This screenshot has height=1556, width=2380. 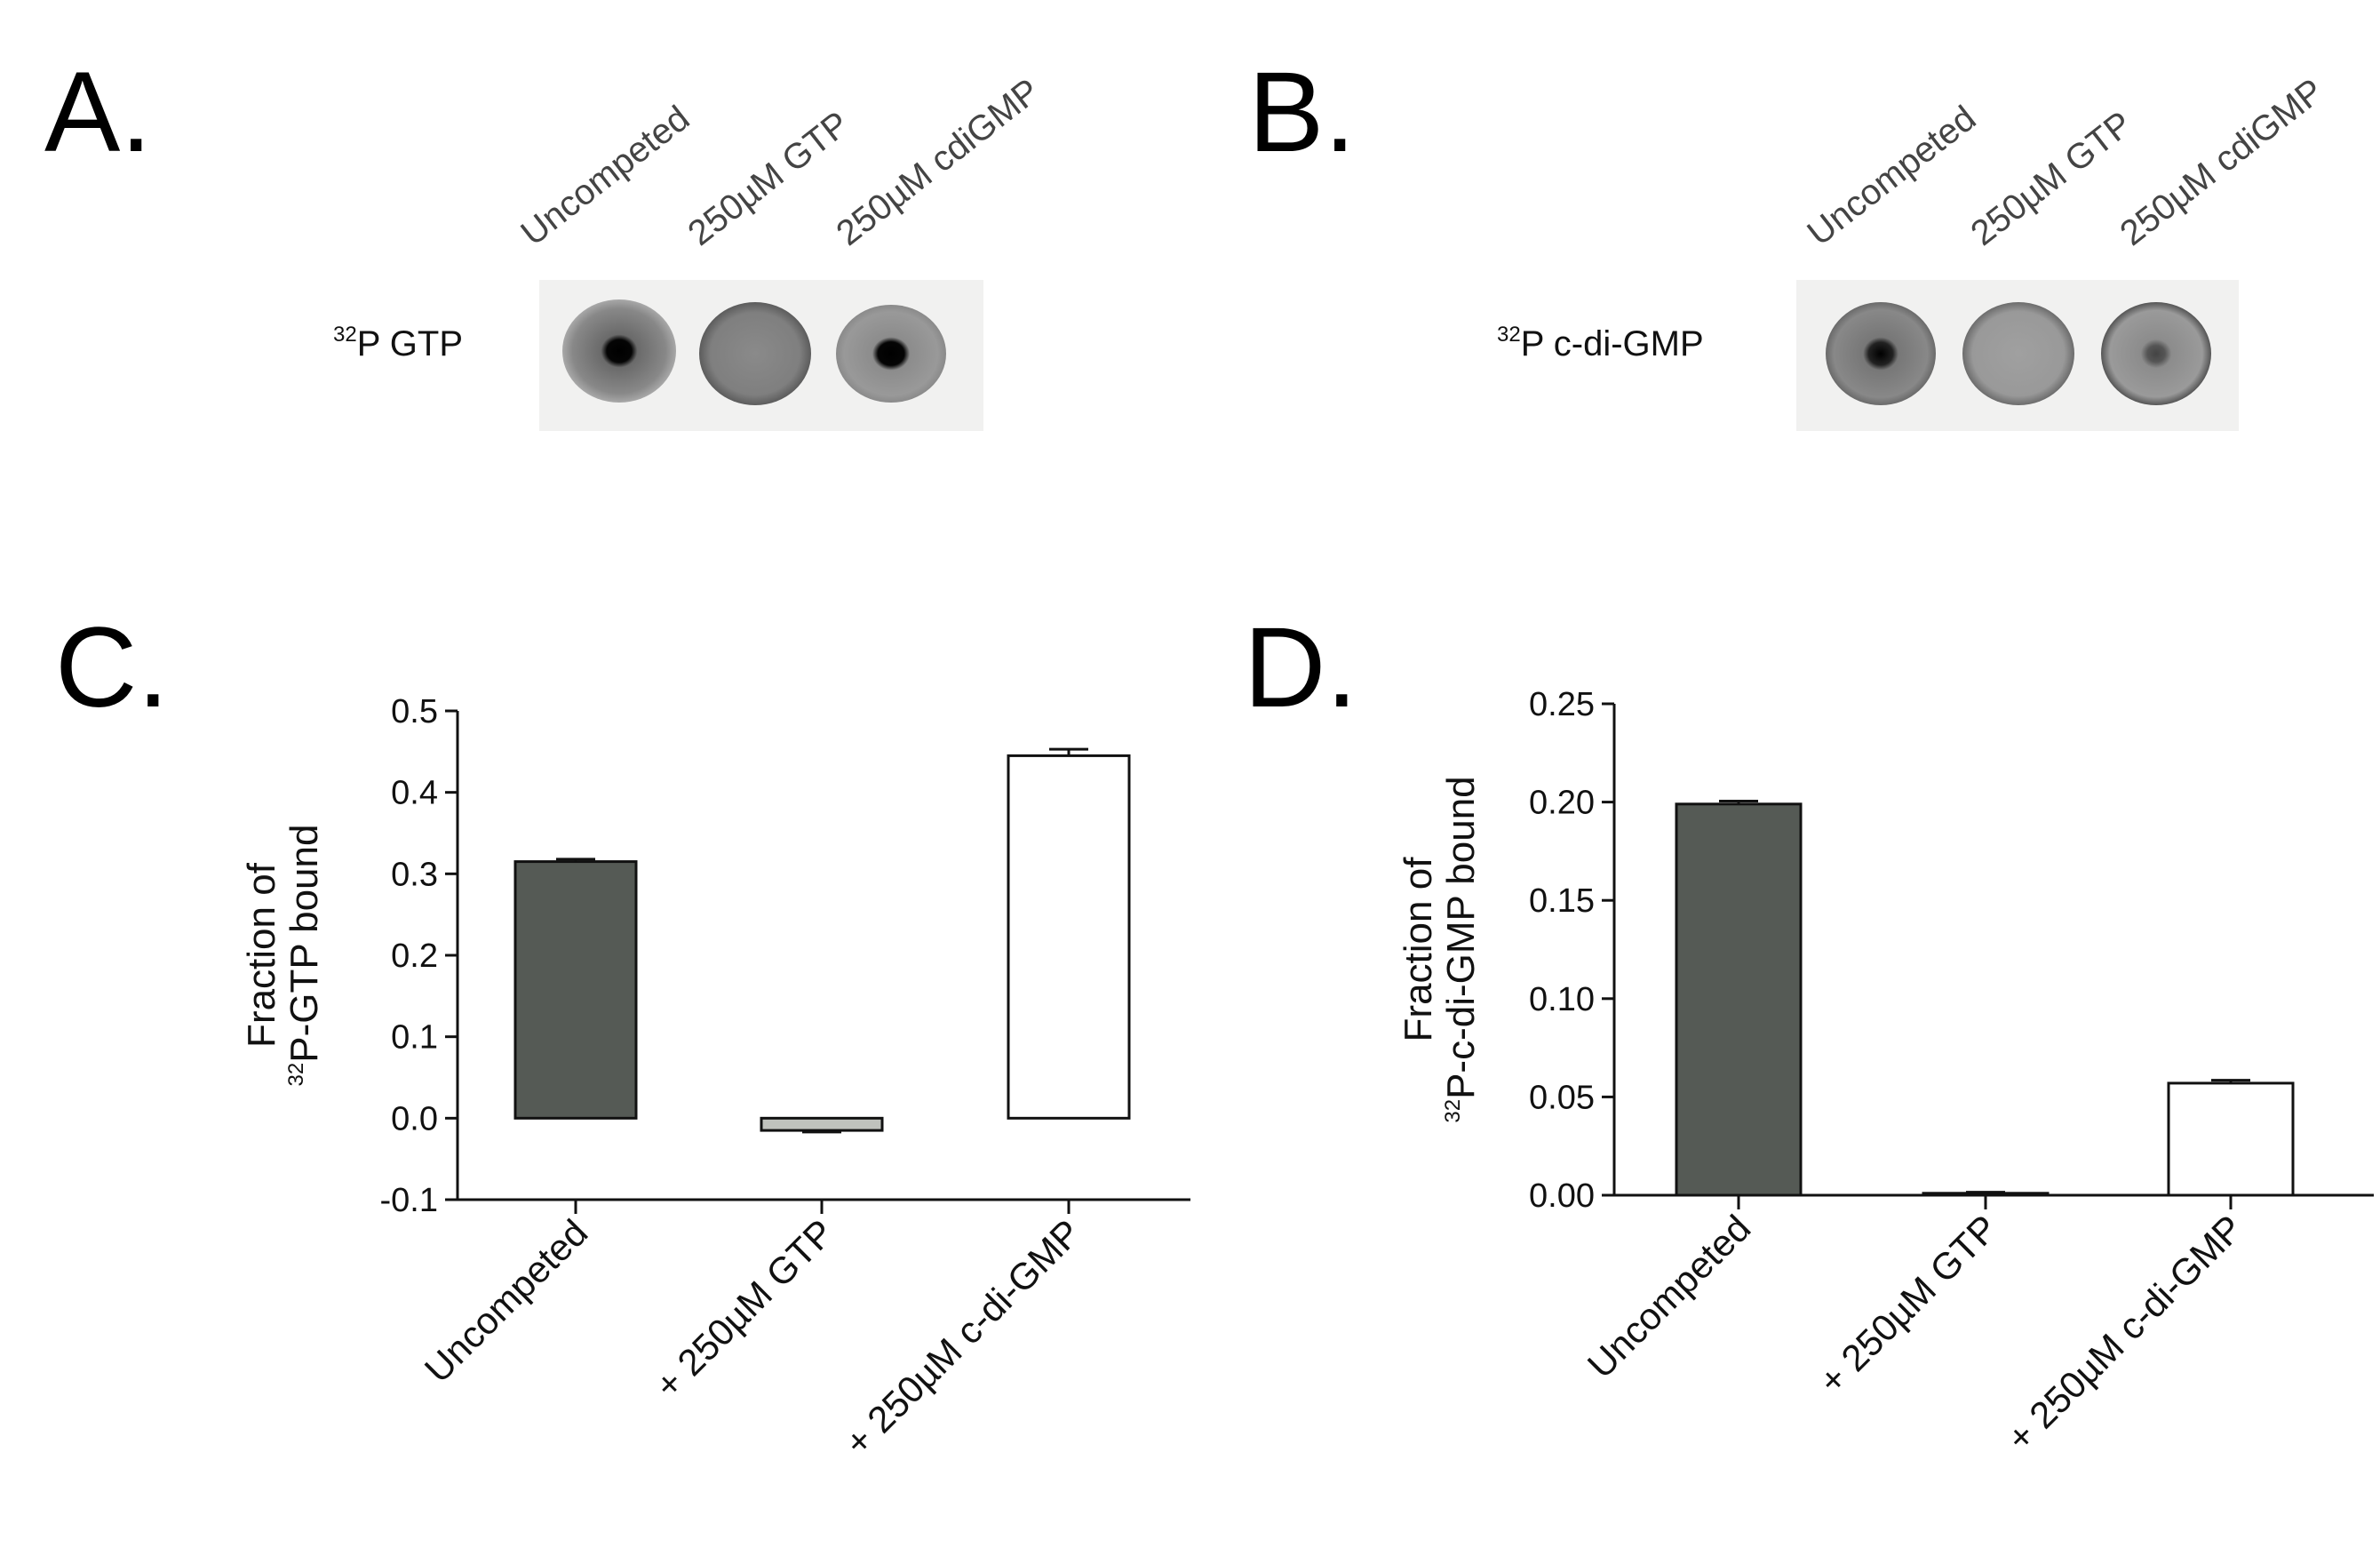 I want to click on y-tick-label: -0.1, so click(x=409, y=1200).